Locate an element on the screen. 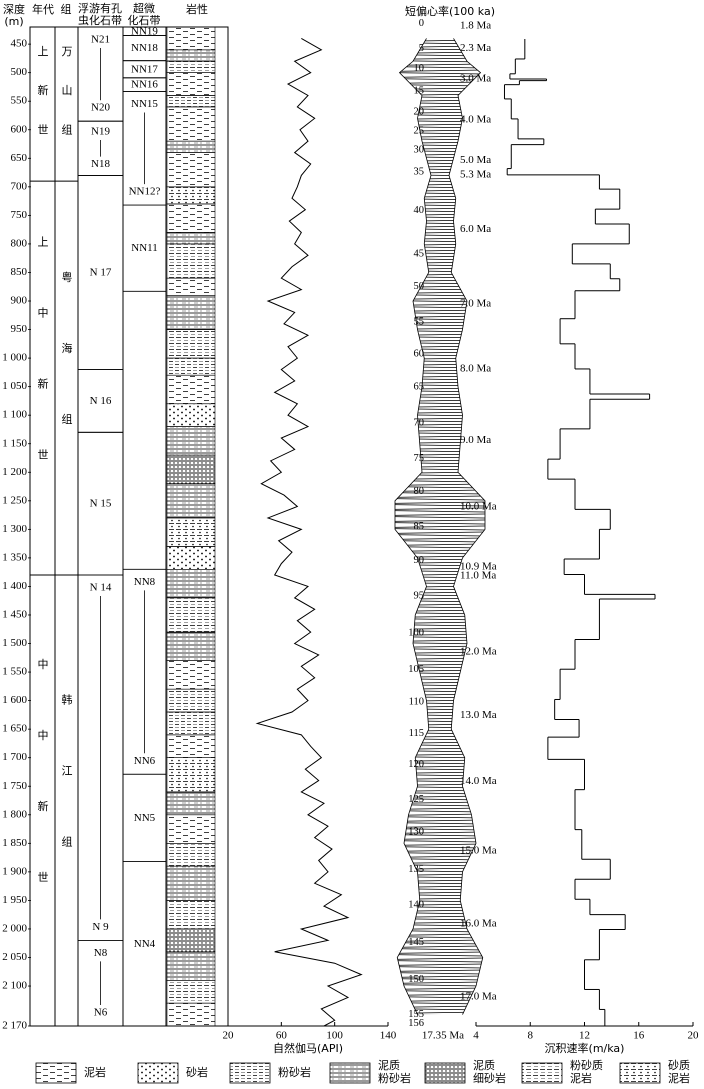  zone-label: NN15 is located at coordinates (144, 104).